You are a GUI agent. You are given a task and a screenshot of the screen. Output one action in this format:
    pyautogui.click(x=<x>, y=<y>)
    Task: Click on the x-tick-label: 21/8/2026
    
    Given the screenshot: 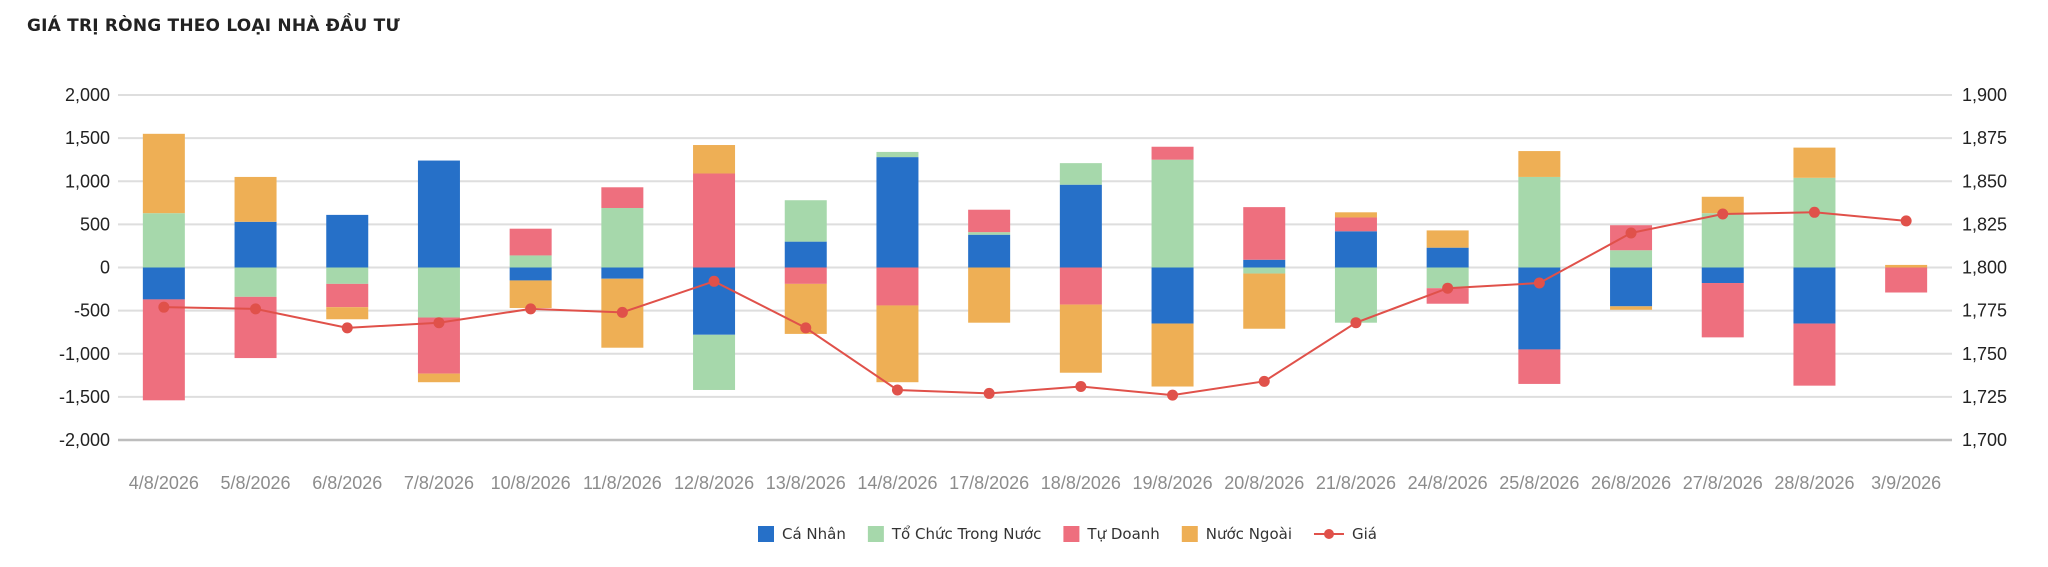 What is the action you would take?
    pyautogui.click(x=1356, y=483)
    